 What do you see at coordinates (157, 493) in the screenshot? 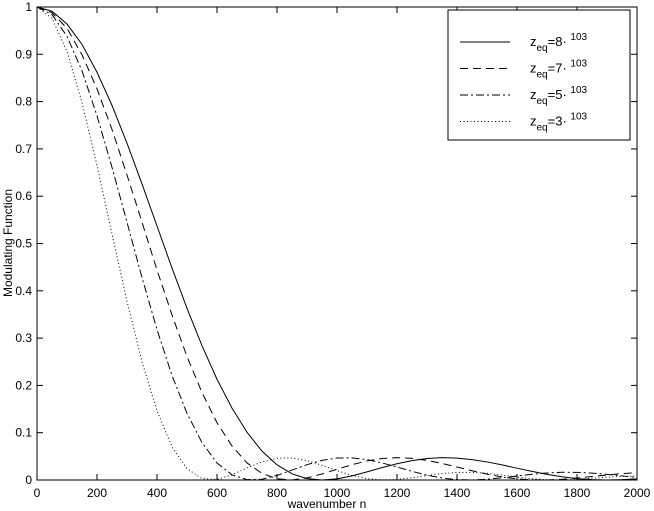
I see `x-tick-label: 400` at bounding box center [157, 493].